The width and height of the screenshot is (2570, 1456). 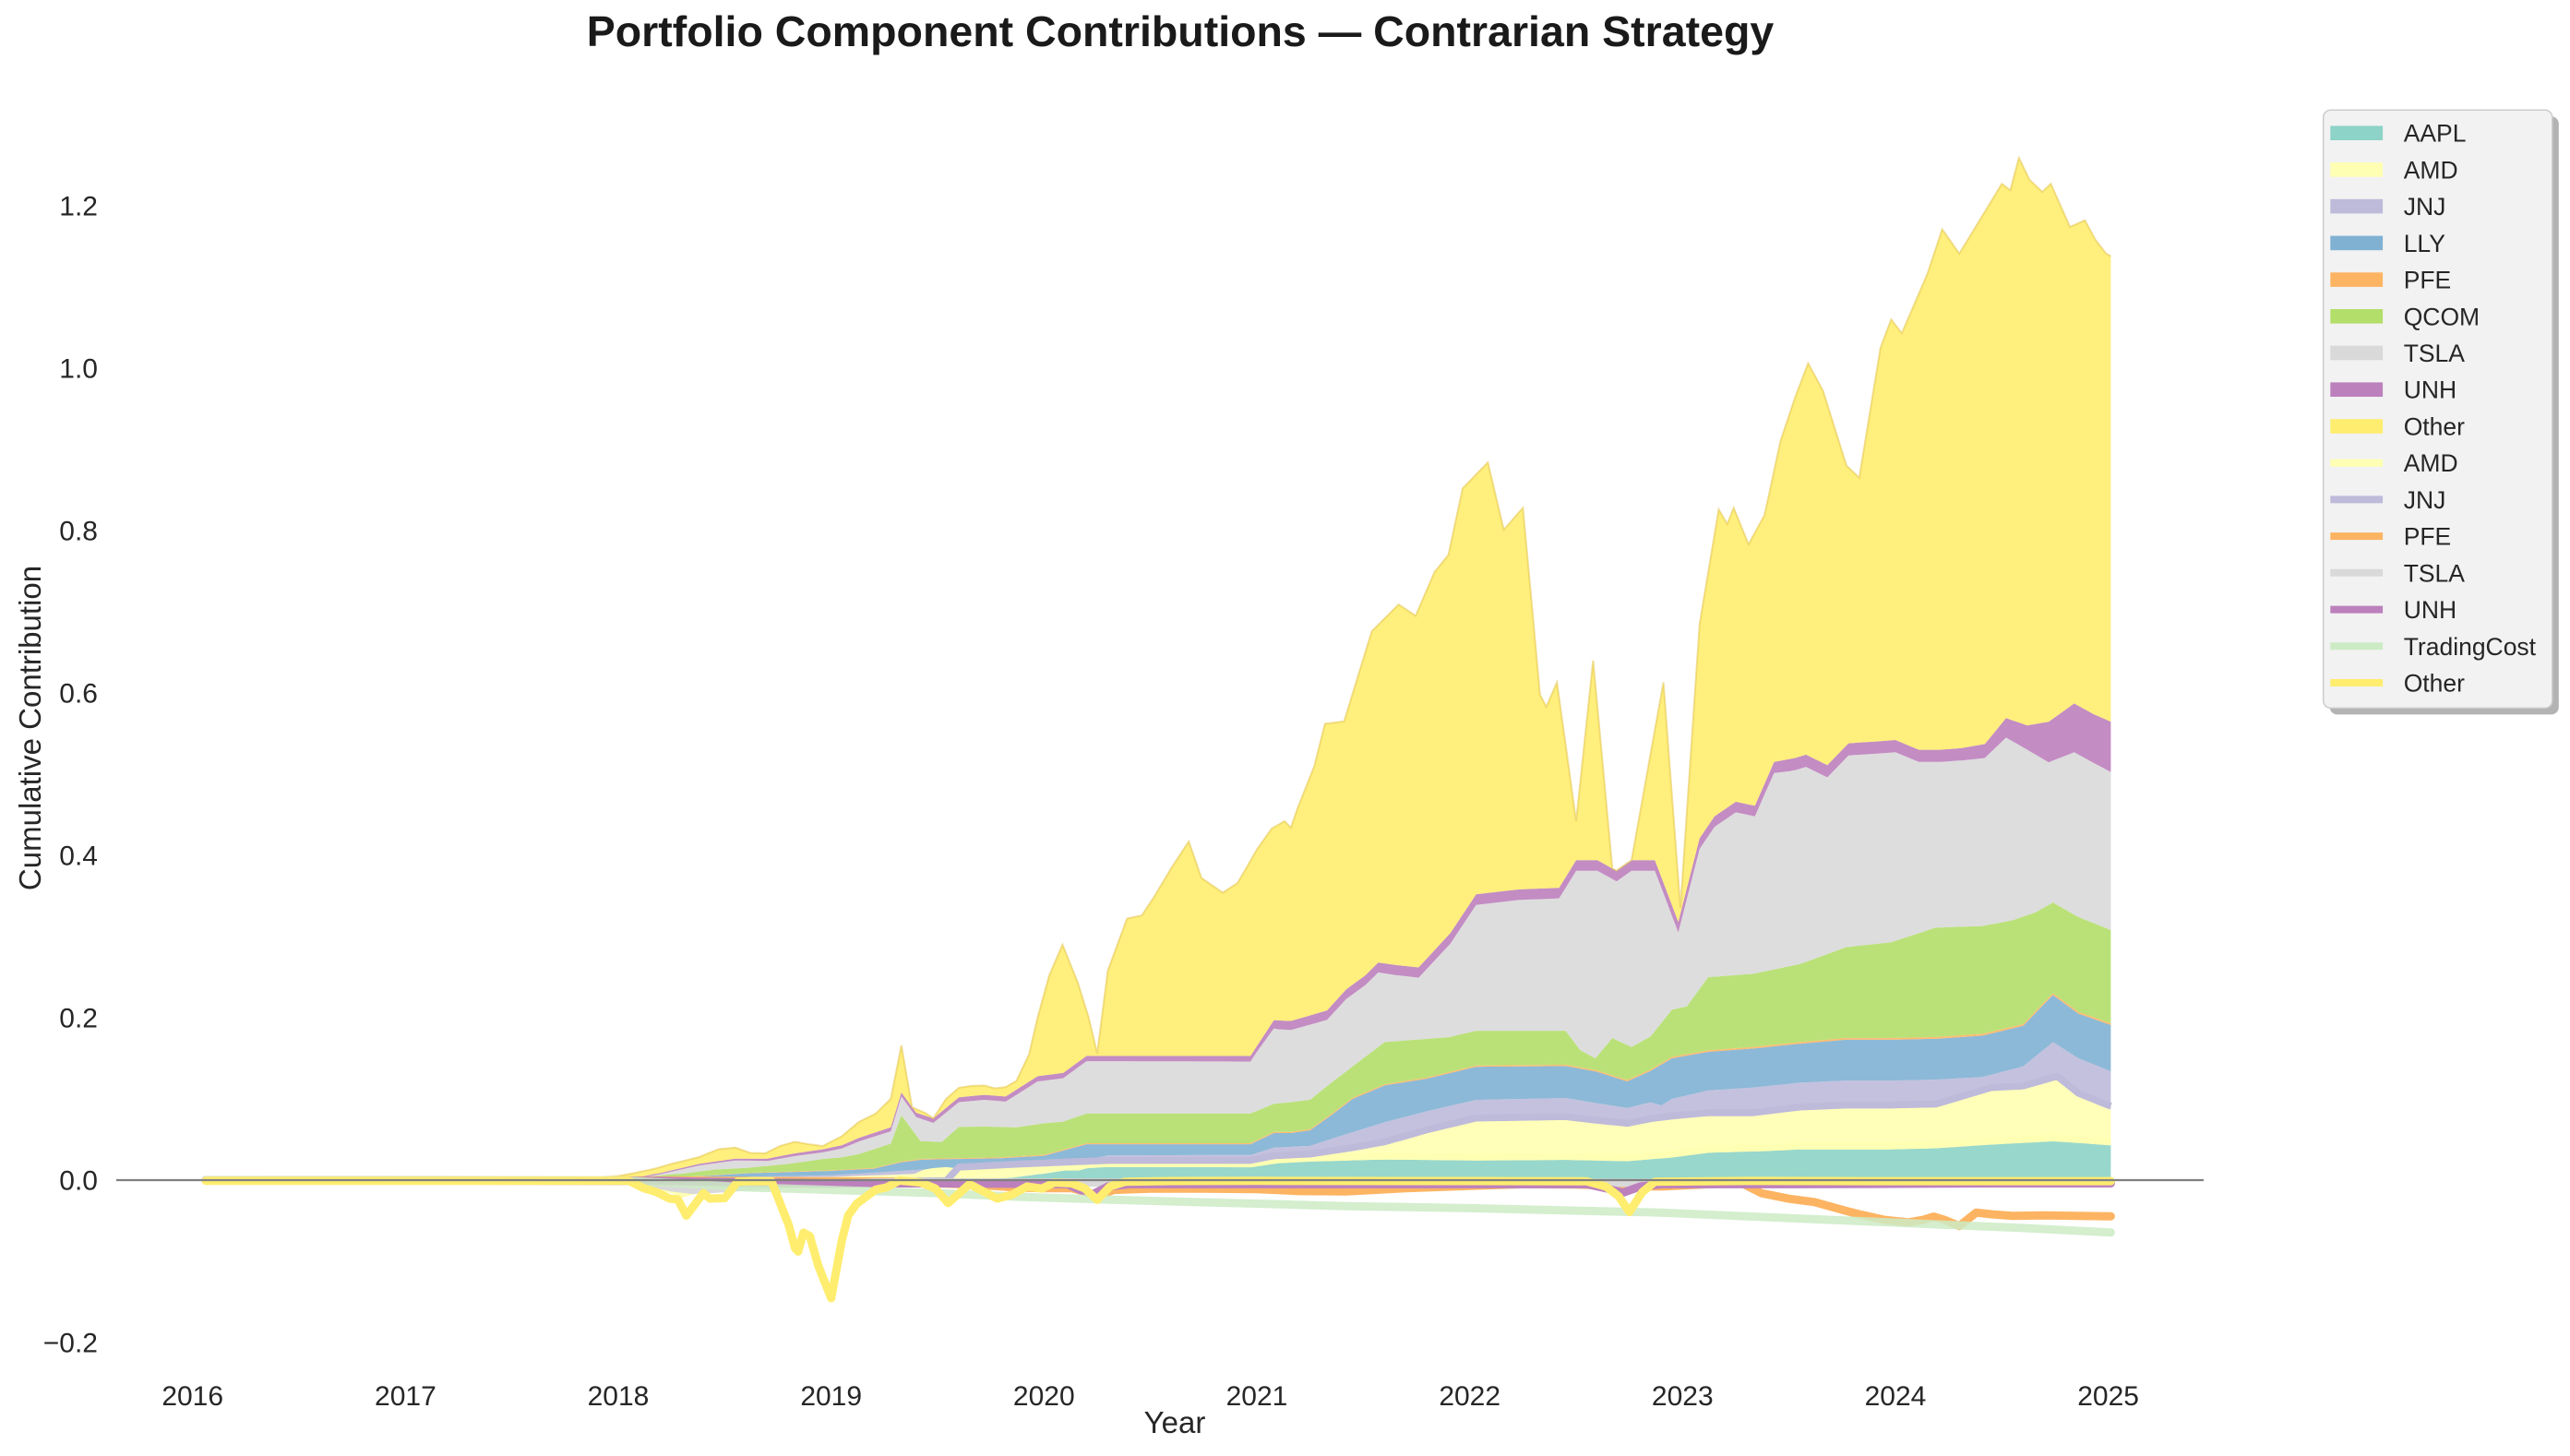 What do you see at coordinates (1896, 1396) in the screenshot?
I see `svg-text: 2024` at bounding box center [1896, 1396].